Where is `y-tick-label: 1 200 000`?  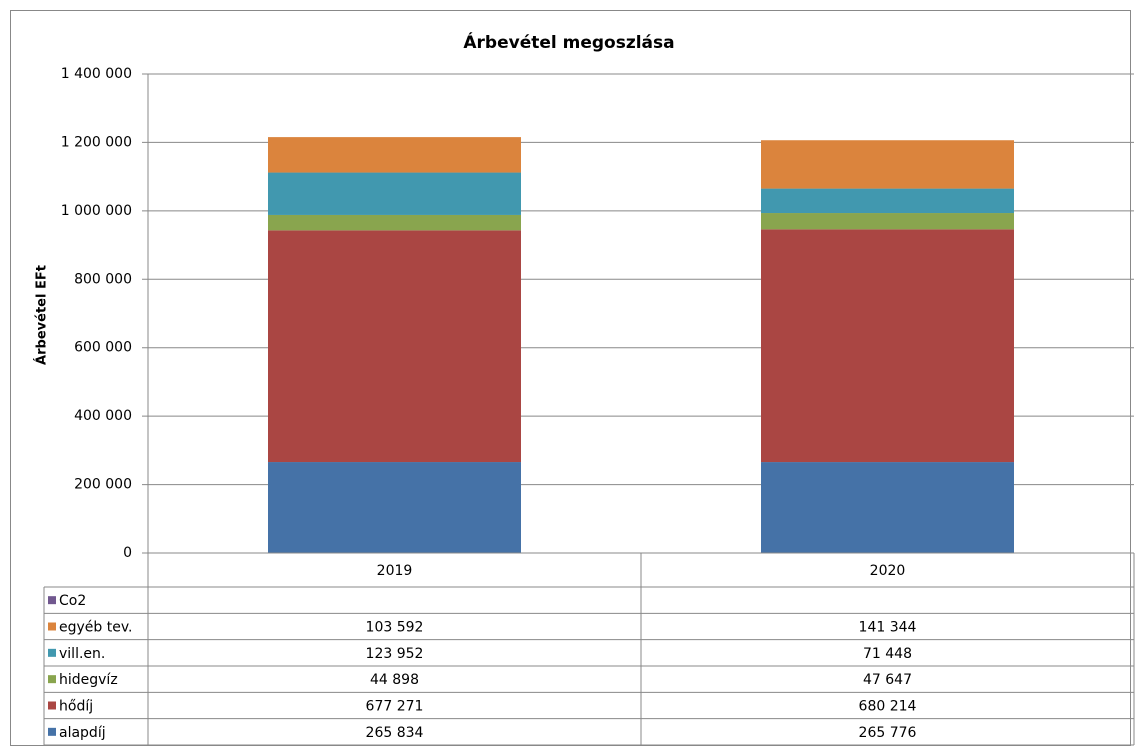 y-tick-label: 1 200 000 is located at coordinates (96, 142).